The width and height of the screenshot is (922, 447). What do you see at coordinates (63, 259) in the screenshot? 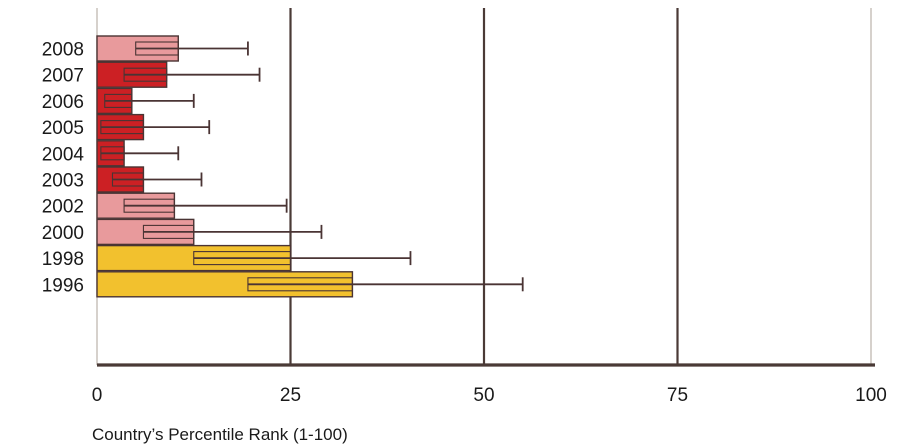
I see `y-tick-label-1998: 1998` at bounding box center [63, 259].